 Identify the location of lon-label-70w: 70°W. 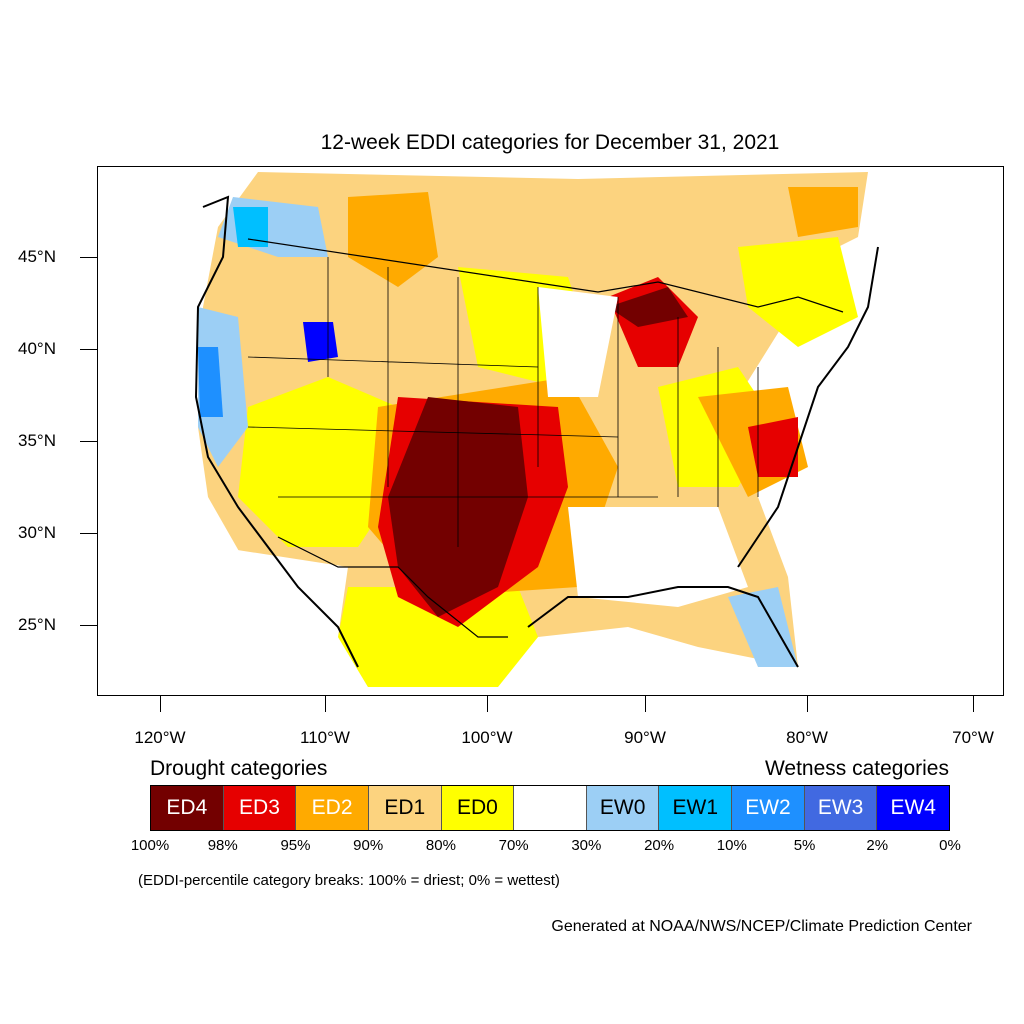
(973, 737).